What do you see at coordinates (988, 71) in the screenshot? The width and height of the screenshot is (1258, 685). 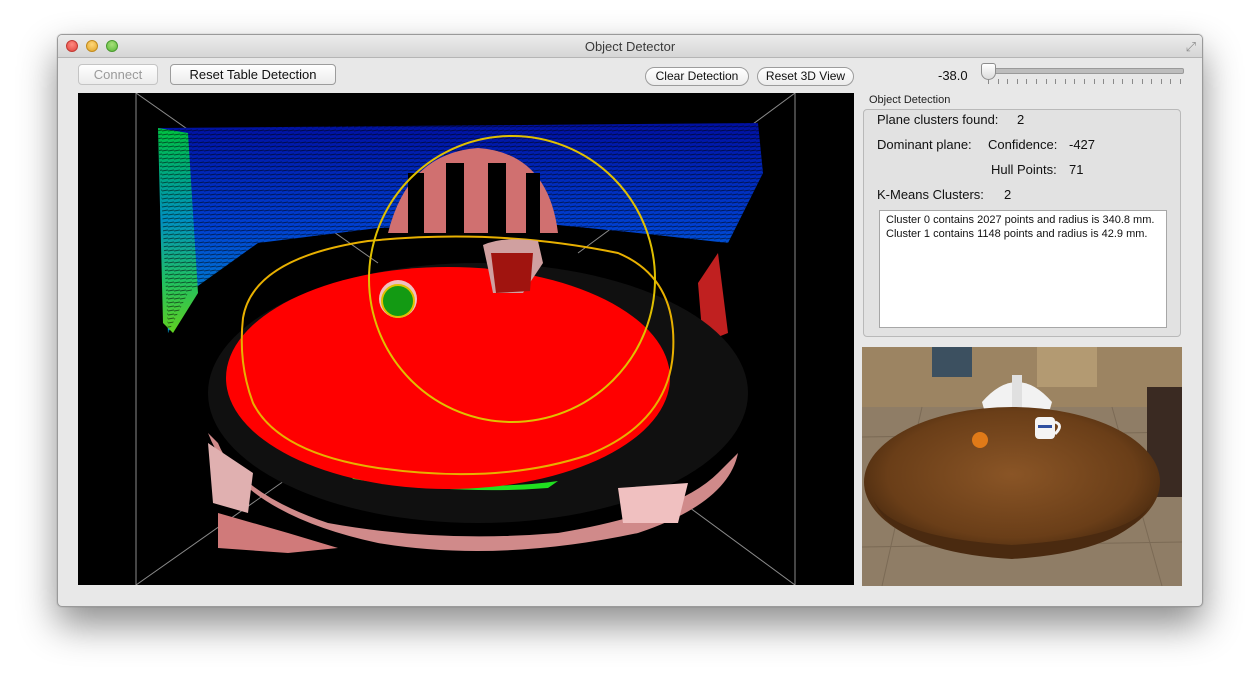 I see `slider-knob` at bounding box center [988, 71].